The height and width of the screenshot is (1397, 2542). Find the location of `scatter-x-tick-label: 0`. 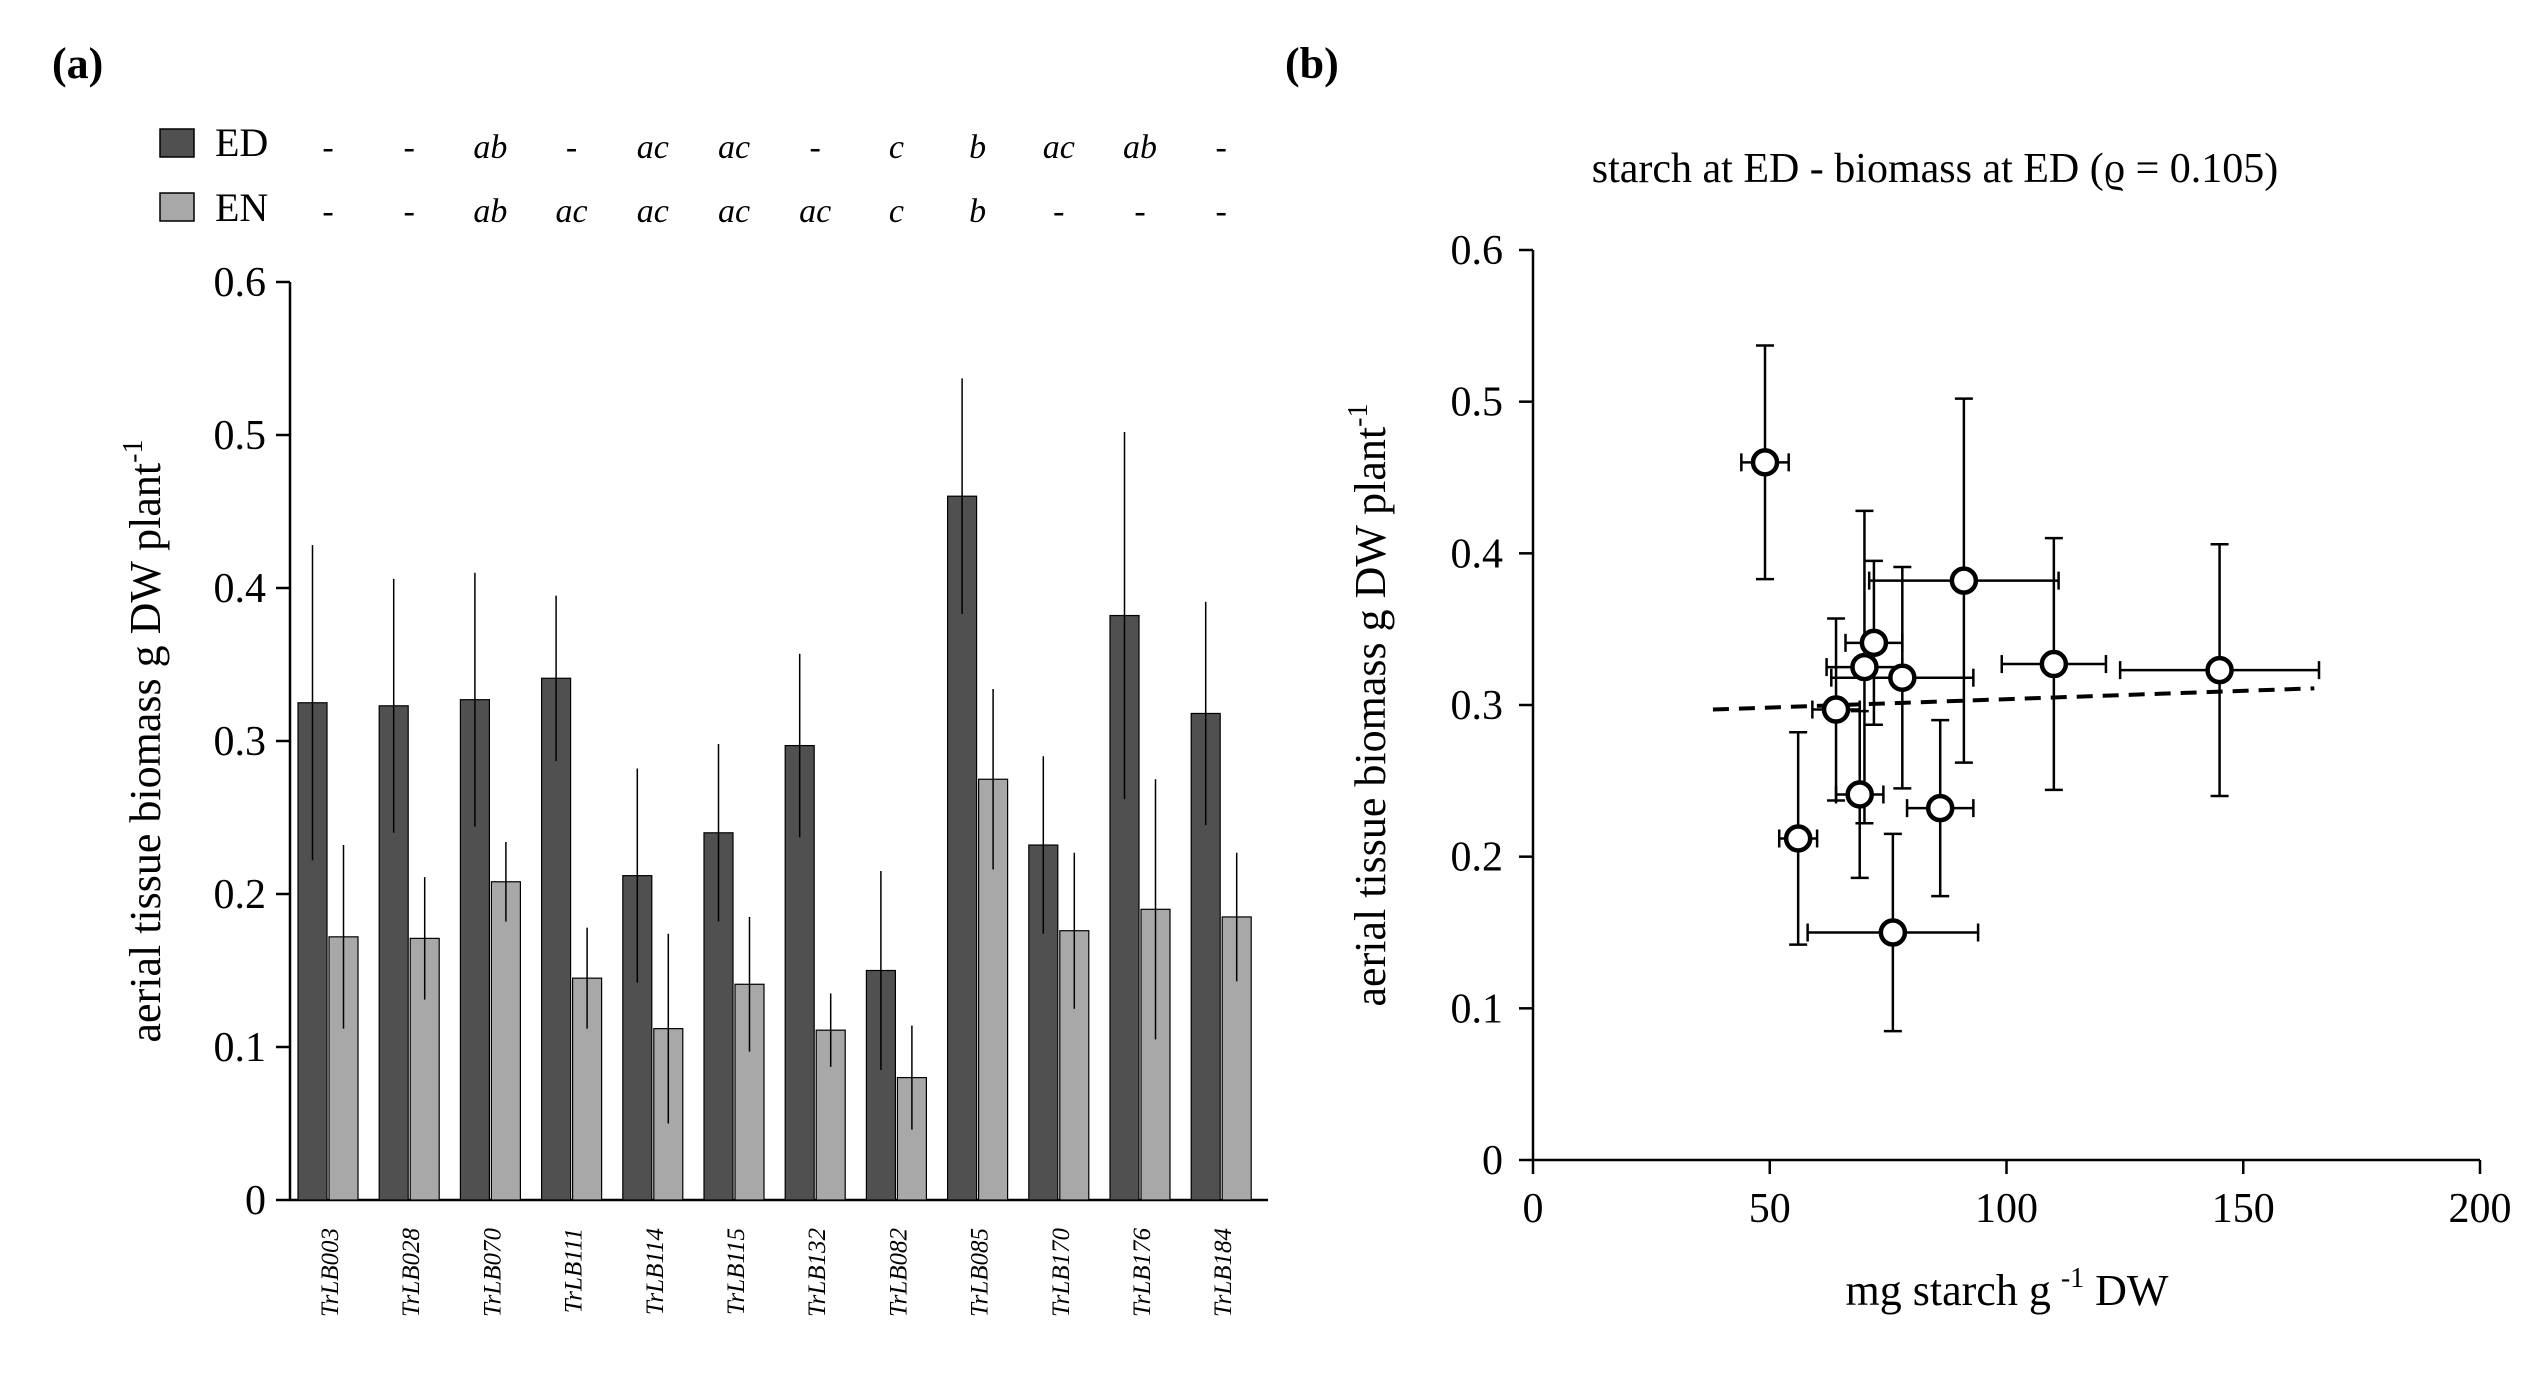

scatter-x-tick-label: 0 is located at coordinates (1533, 1209).